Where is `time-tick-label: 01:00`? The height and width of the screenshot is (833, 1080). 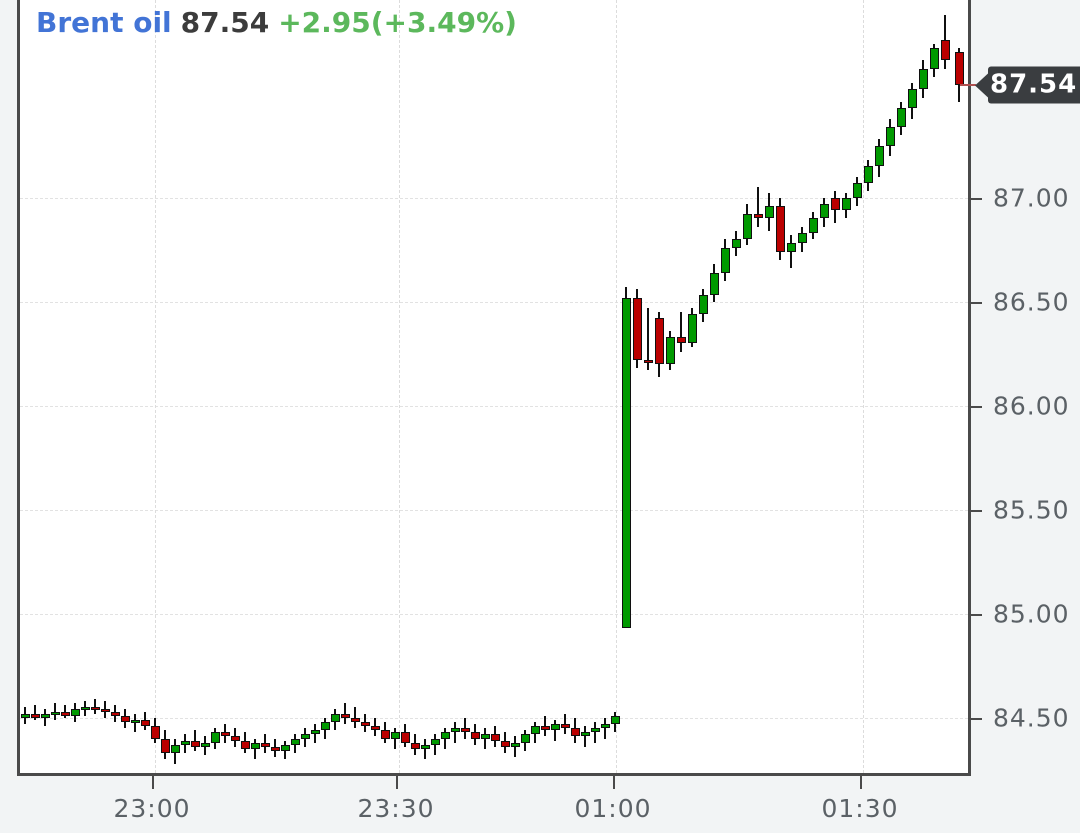
time-tick-label: 01:00 is located at coordinates (613, 808).